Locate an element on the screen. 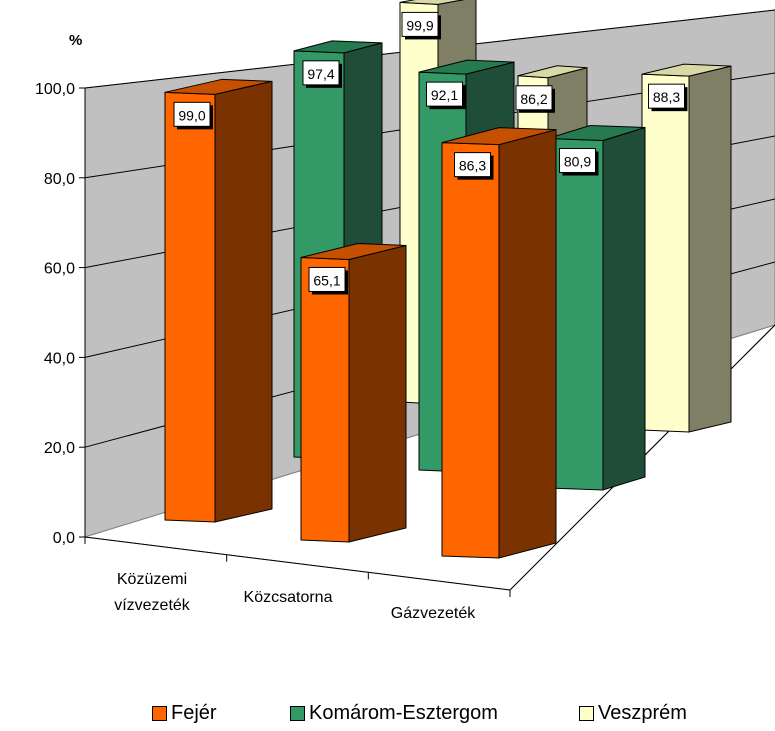  x-axis is located at coordinates (297, 563).